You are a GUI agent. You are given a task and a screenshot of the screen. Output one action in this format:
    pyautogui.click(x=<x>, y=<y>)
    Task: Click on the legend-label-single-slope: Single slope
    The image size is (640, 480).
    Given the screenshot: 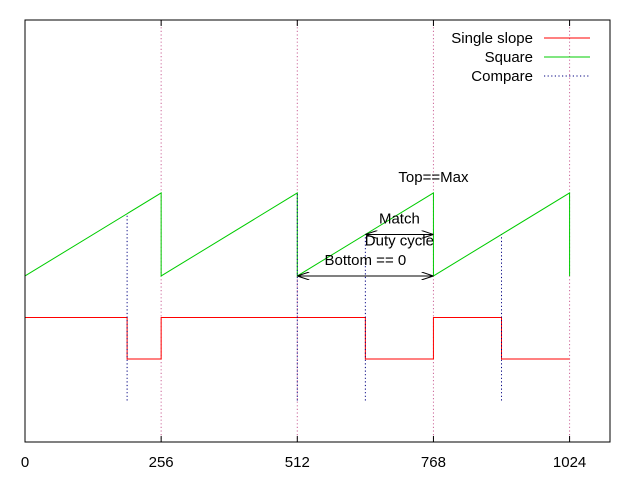 What is the action you would take?
    pyautogui.click(x=492, y=38)
    